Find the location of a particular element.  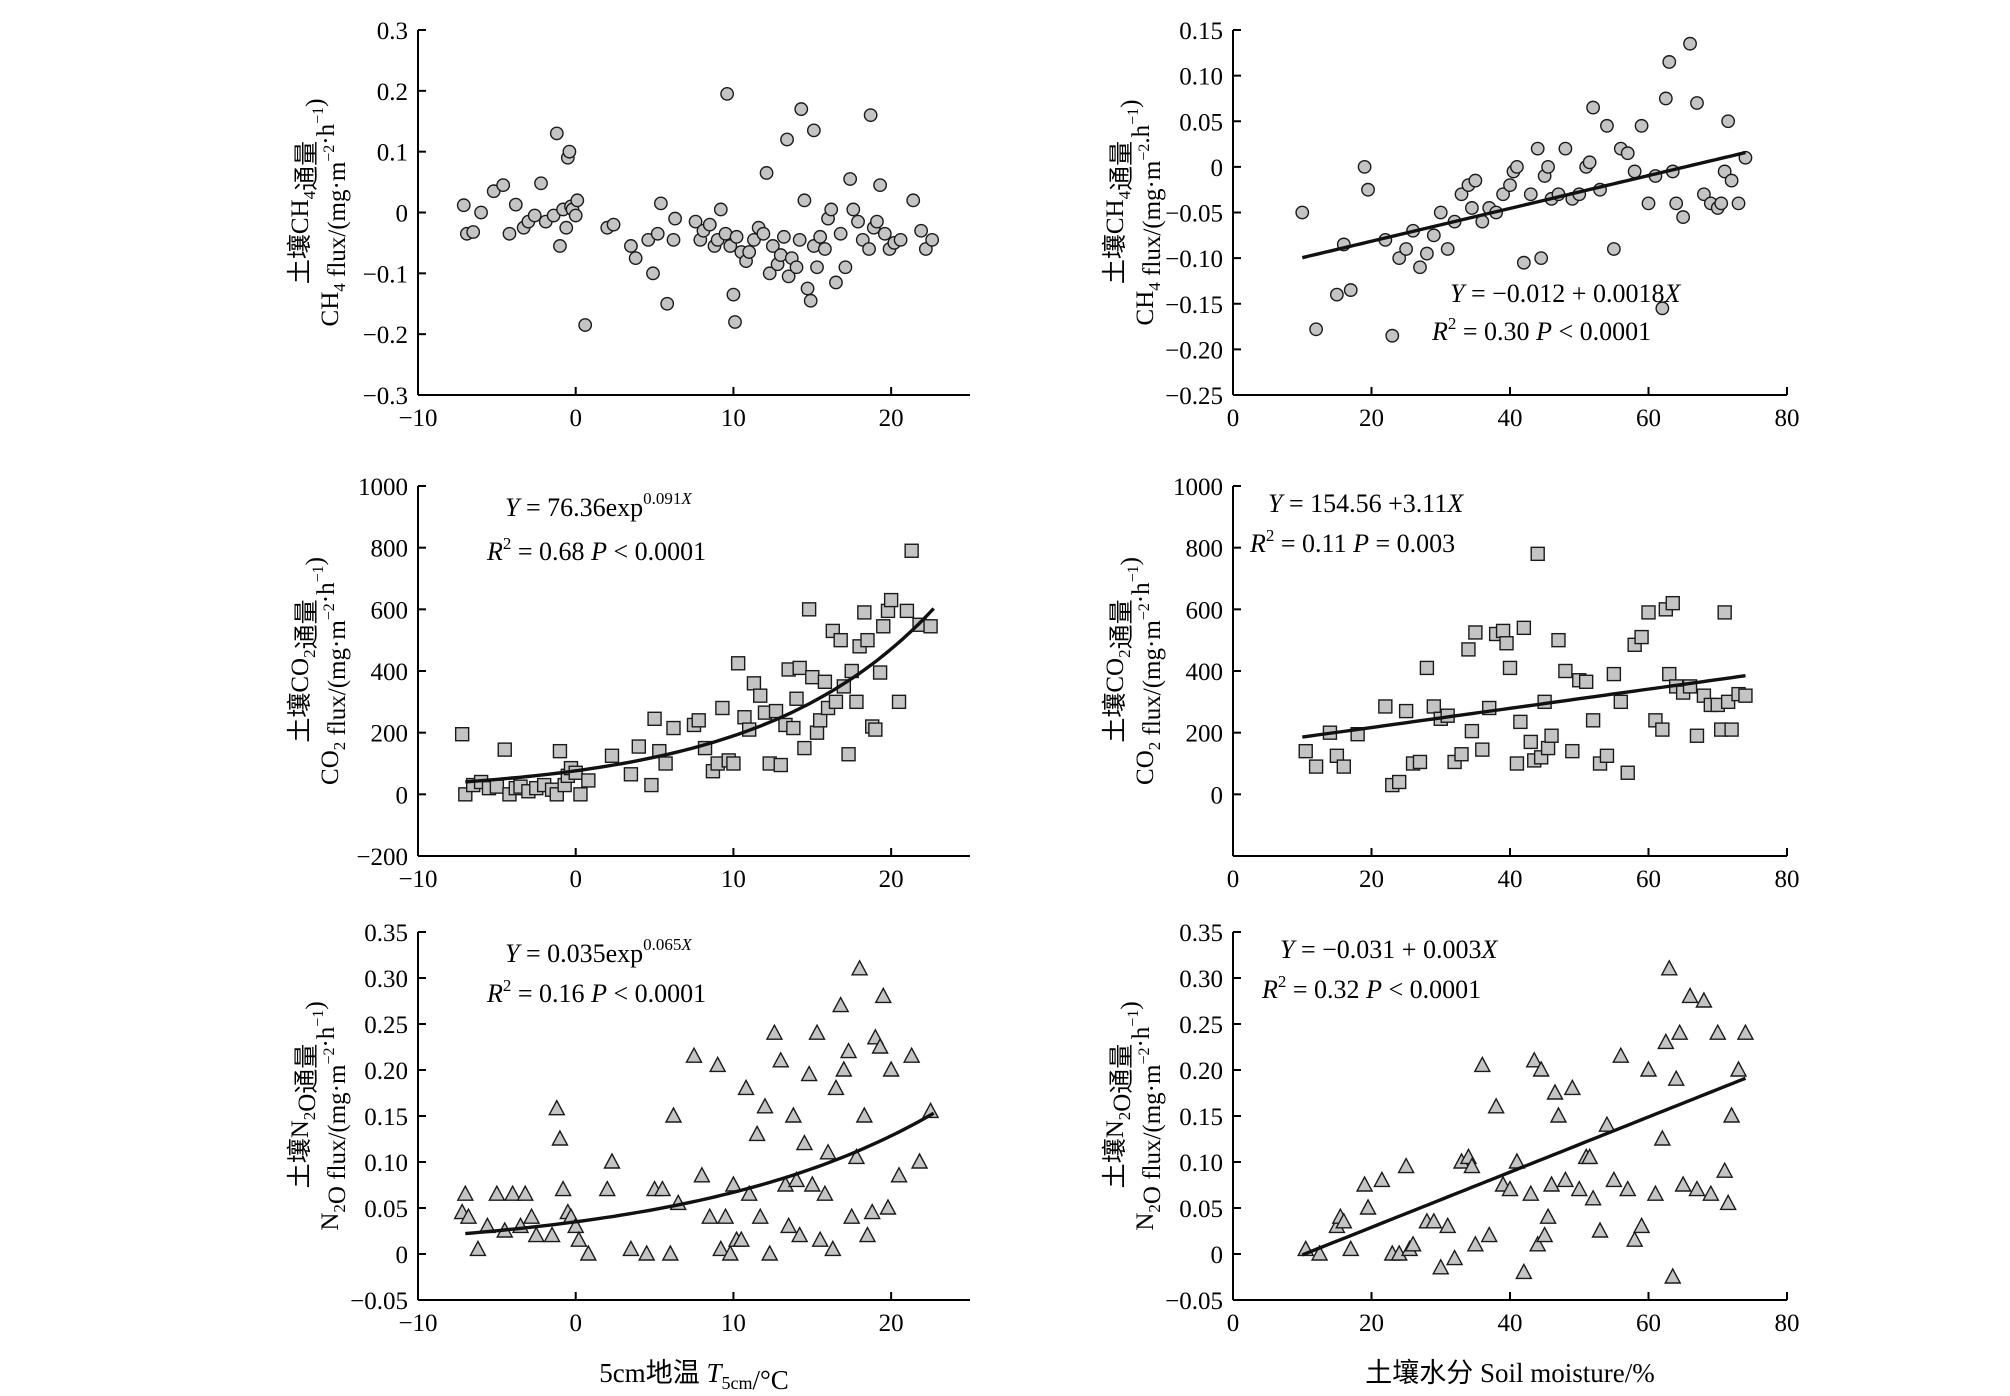

fit-statistics: R2 = 0.32 P < 0.0001 is located at coordinates (1371, 988).